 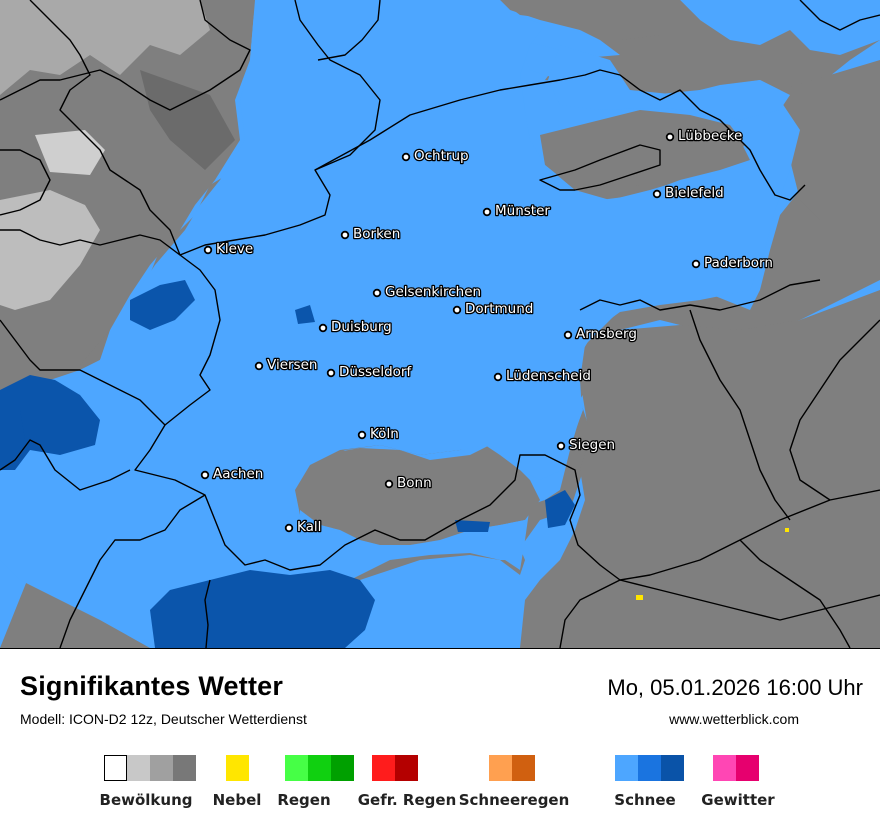 What do you see at coordinates (384, 434) in the screenshot?
I see `svg-text: Köln` at bounding box center [384, 434].